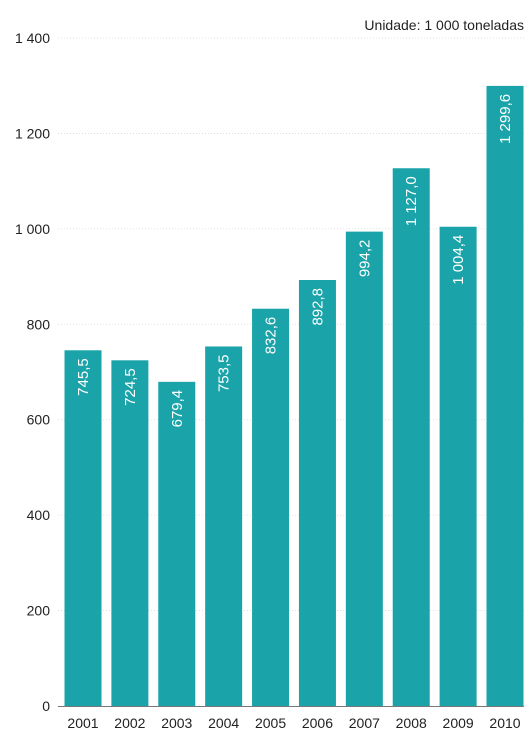 Image resolution: width=528 pixels, height=736 pixels. I want to click on y-tick-label: 400, so click(39, 515).